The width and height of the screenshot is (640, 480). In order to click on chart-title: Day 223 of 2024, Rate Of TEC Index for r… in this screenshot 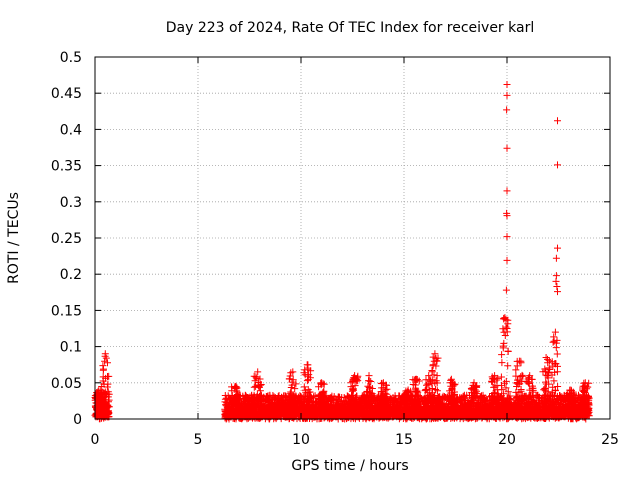, I will do `click(350, 28)`.